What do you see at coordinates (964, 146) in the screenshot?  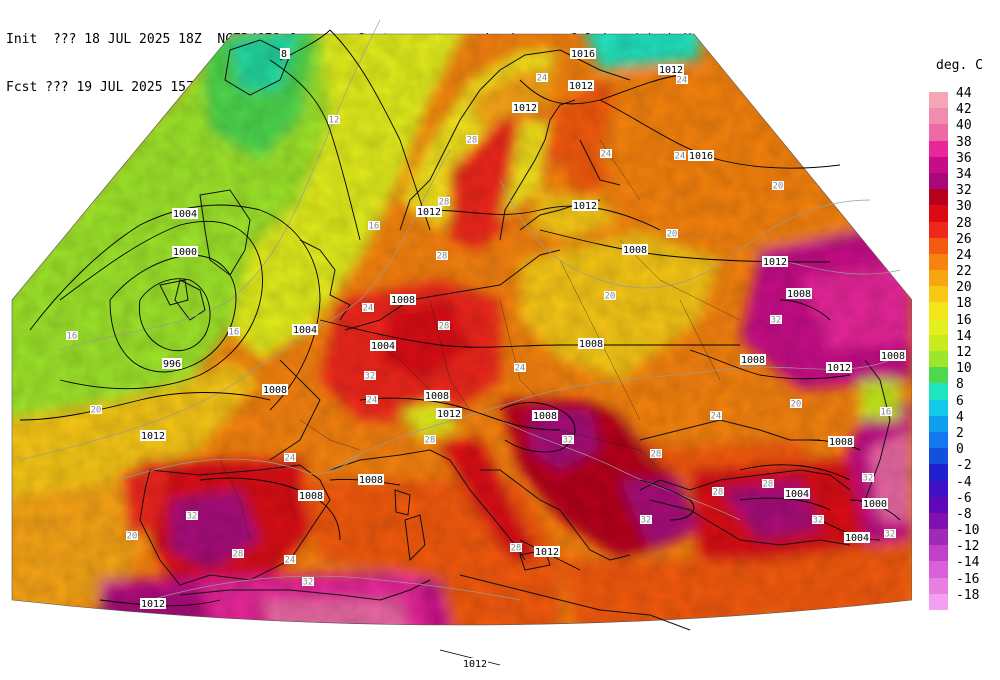 I see `legend-entry: 38` at bounding box center [964, 146].